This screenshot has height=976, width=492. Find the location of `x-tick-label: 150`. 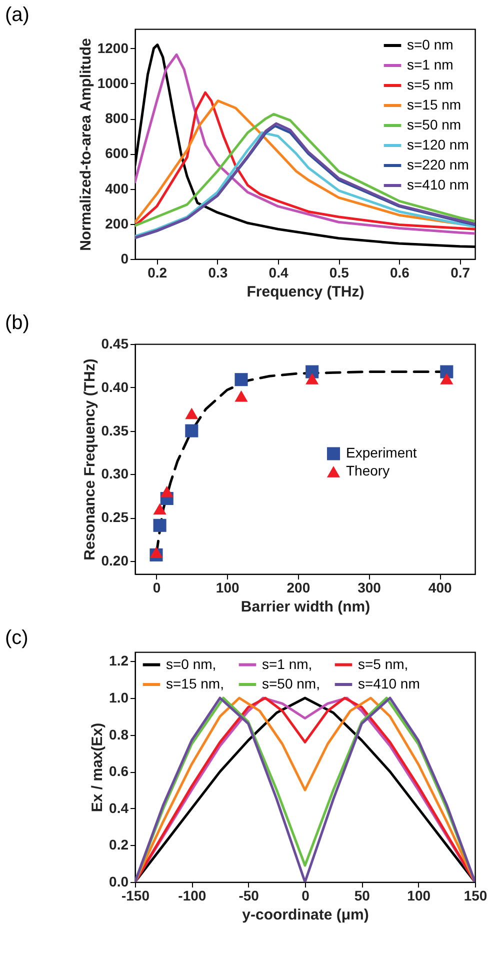

x-tick-label: 150 is located at coordinates (476, 896).